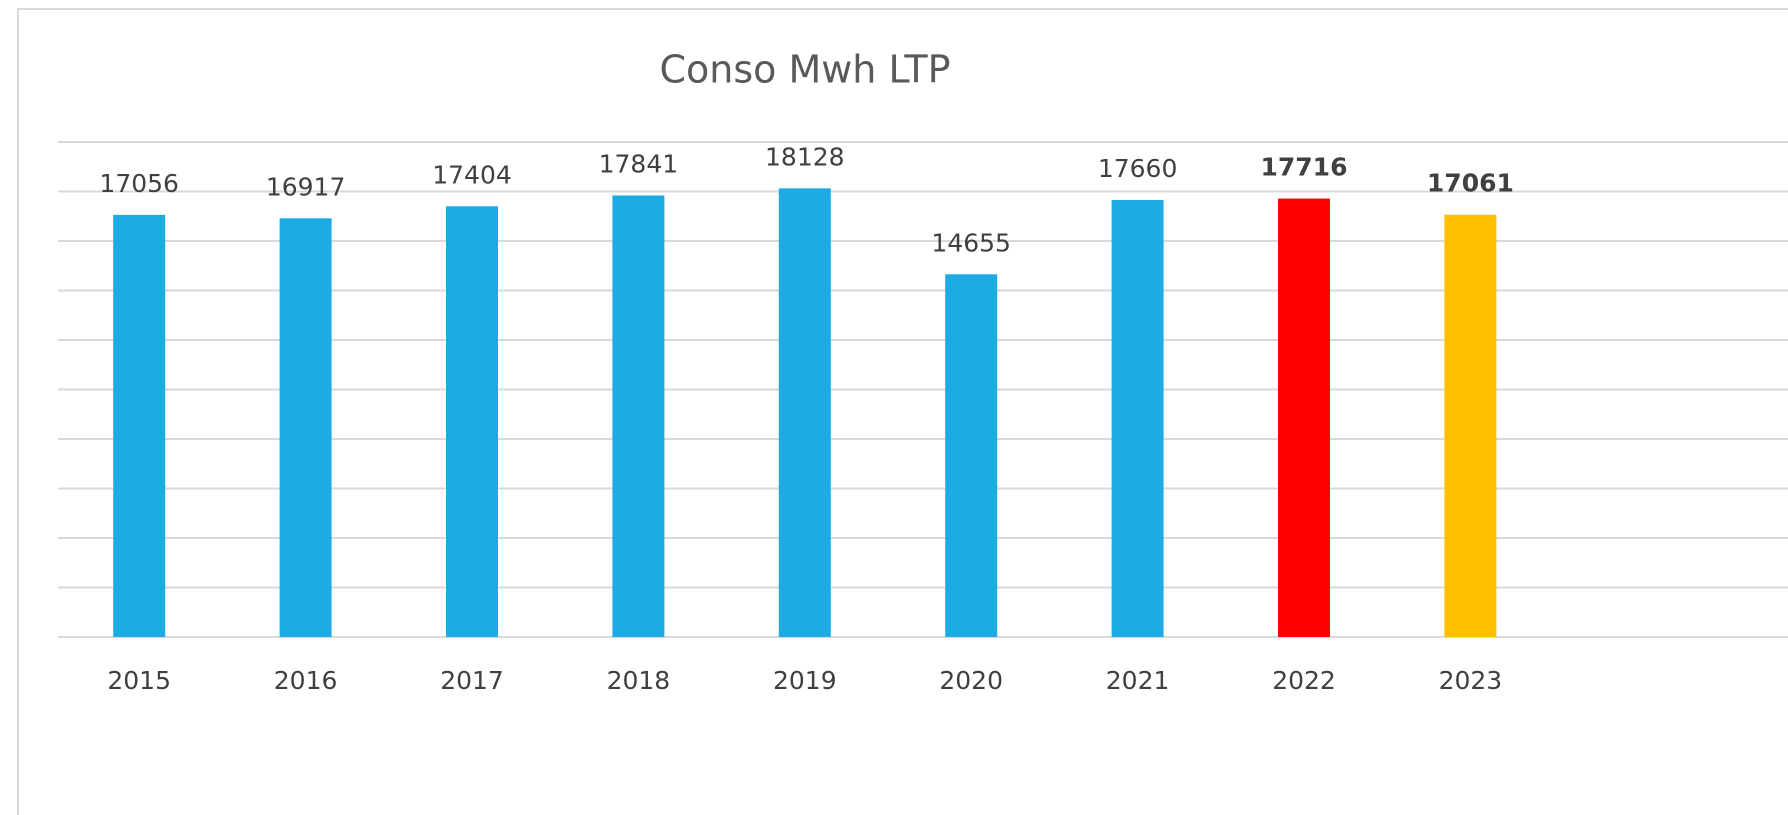 The image size is (1788, 815). Describe the element at coordinates (639, 163) in the screenshot. I see `value-label: 17841` at that location.